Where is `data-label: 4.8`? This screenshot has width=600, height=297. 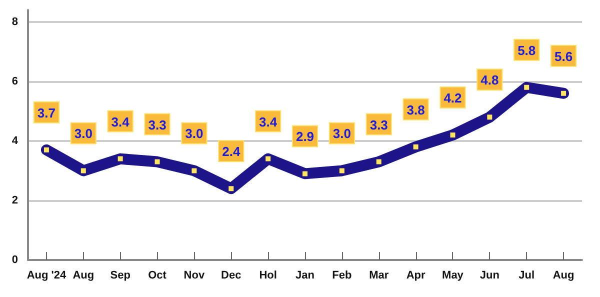 data-label: 4.8 is located at coordinates (489, 80).